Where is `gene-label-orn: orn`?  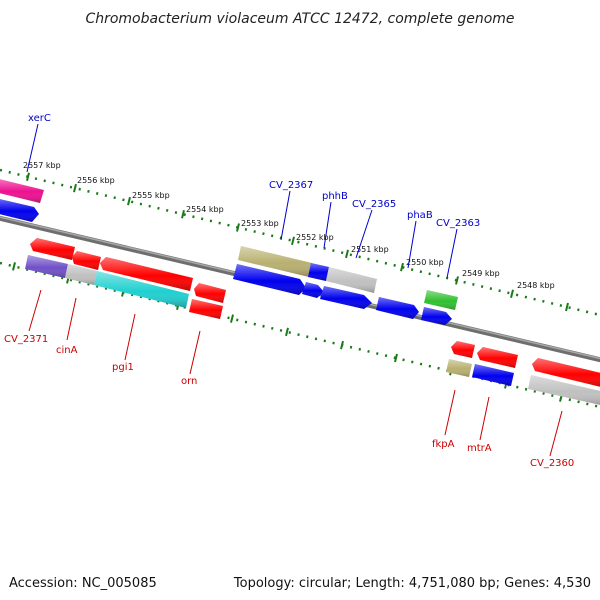 gene-label-orn: orn is located at coordinates (189, 381).